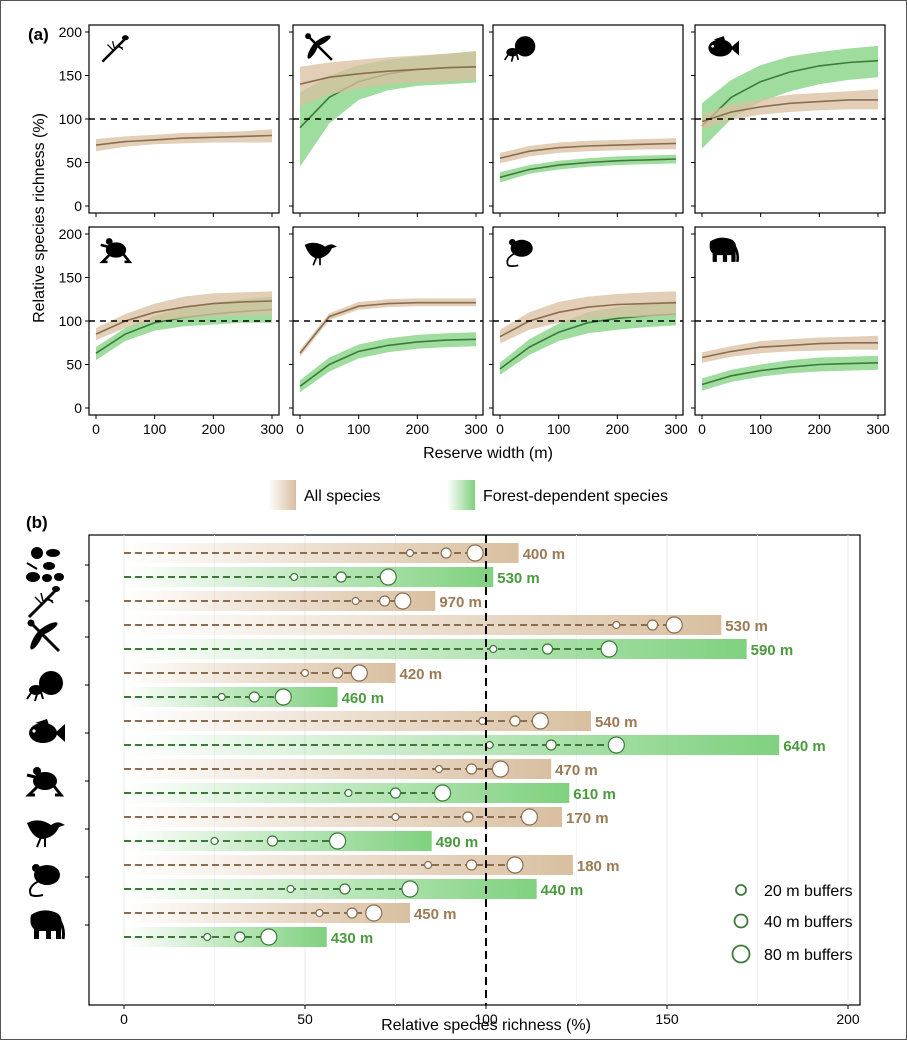 Image resolution: width=907 pixels, height=1040 pixels. Describe the element at coordinates (43, 635) in the screenshot. I see `dragonfly-icon` at that location.